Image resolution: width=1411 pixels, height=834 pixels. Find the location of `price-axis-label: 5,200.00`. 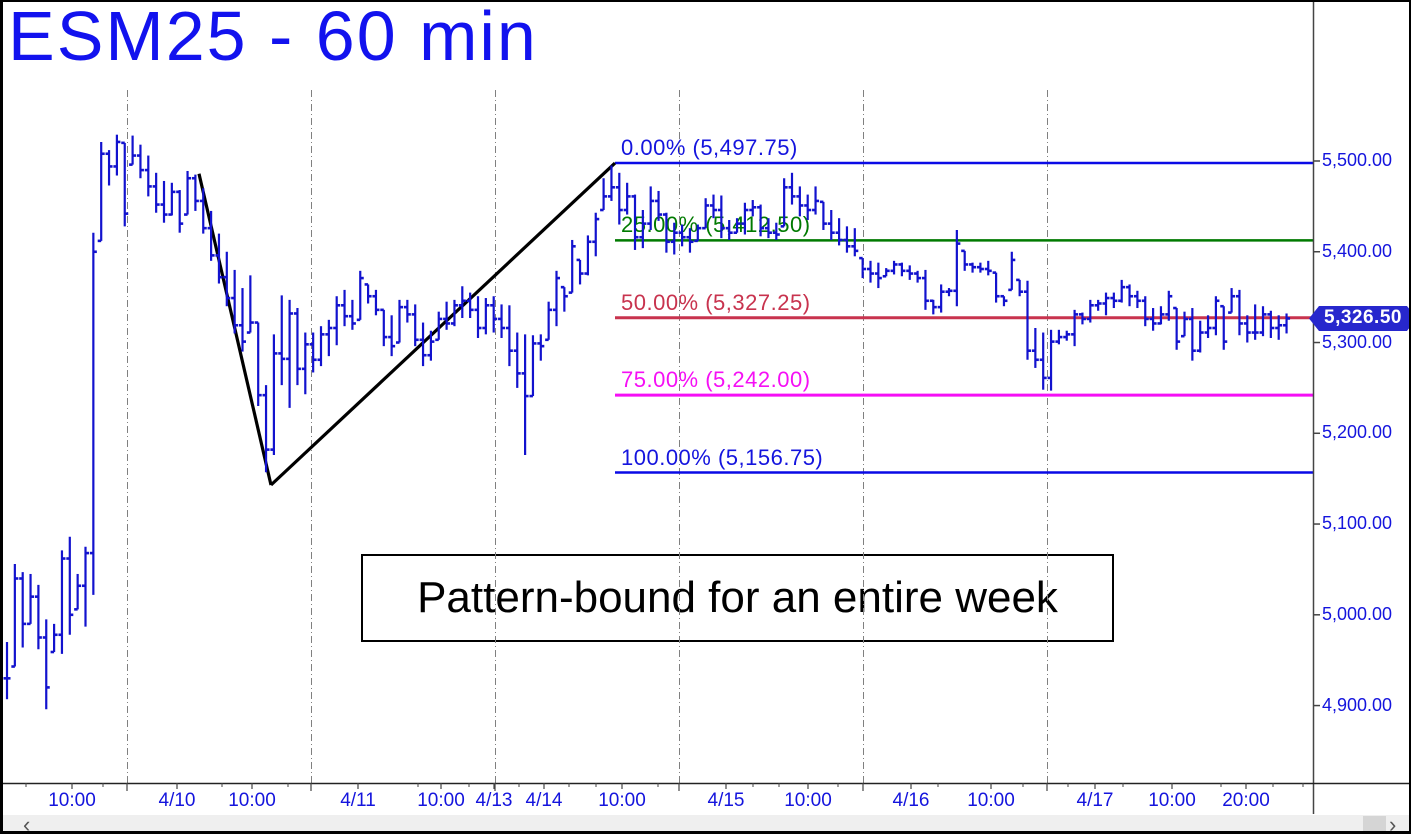

price-axis-label: 5,200.00 is located at coordinates (1357, 432).